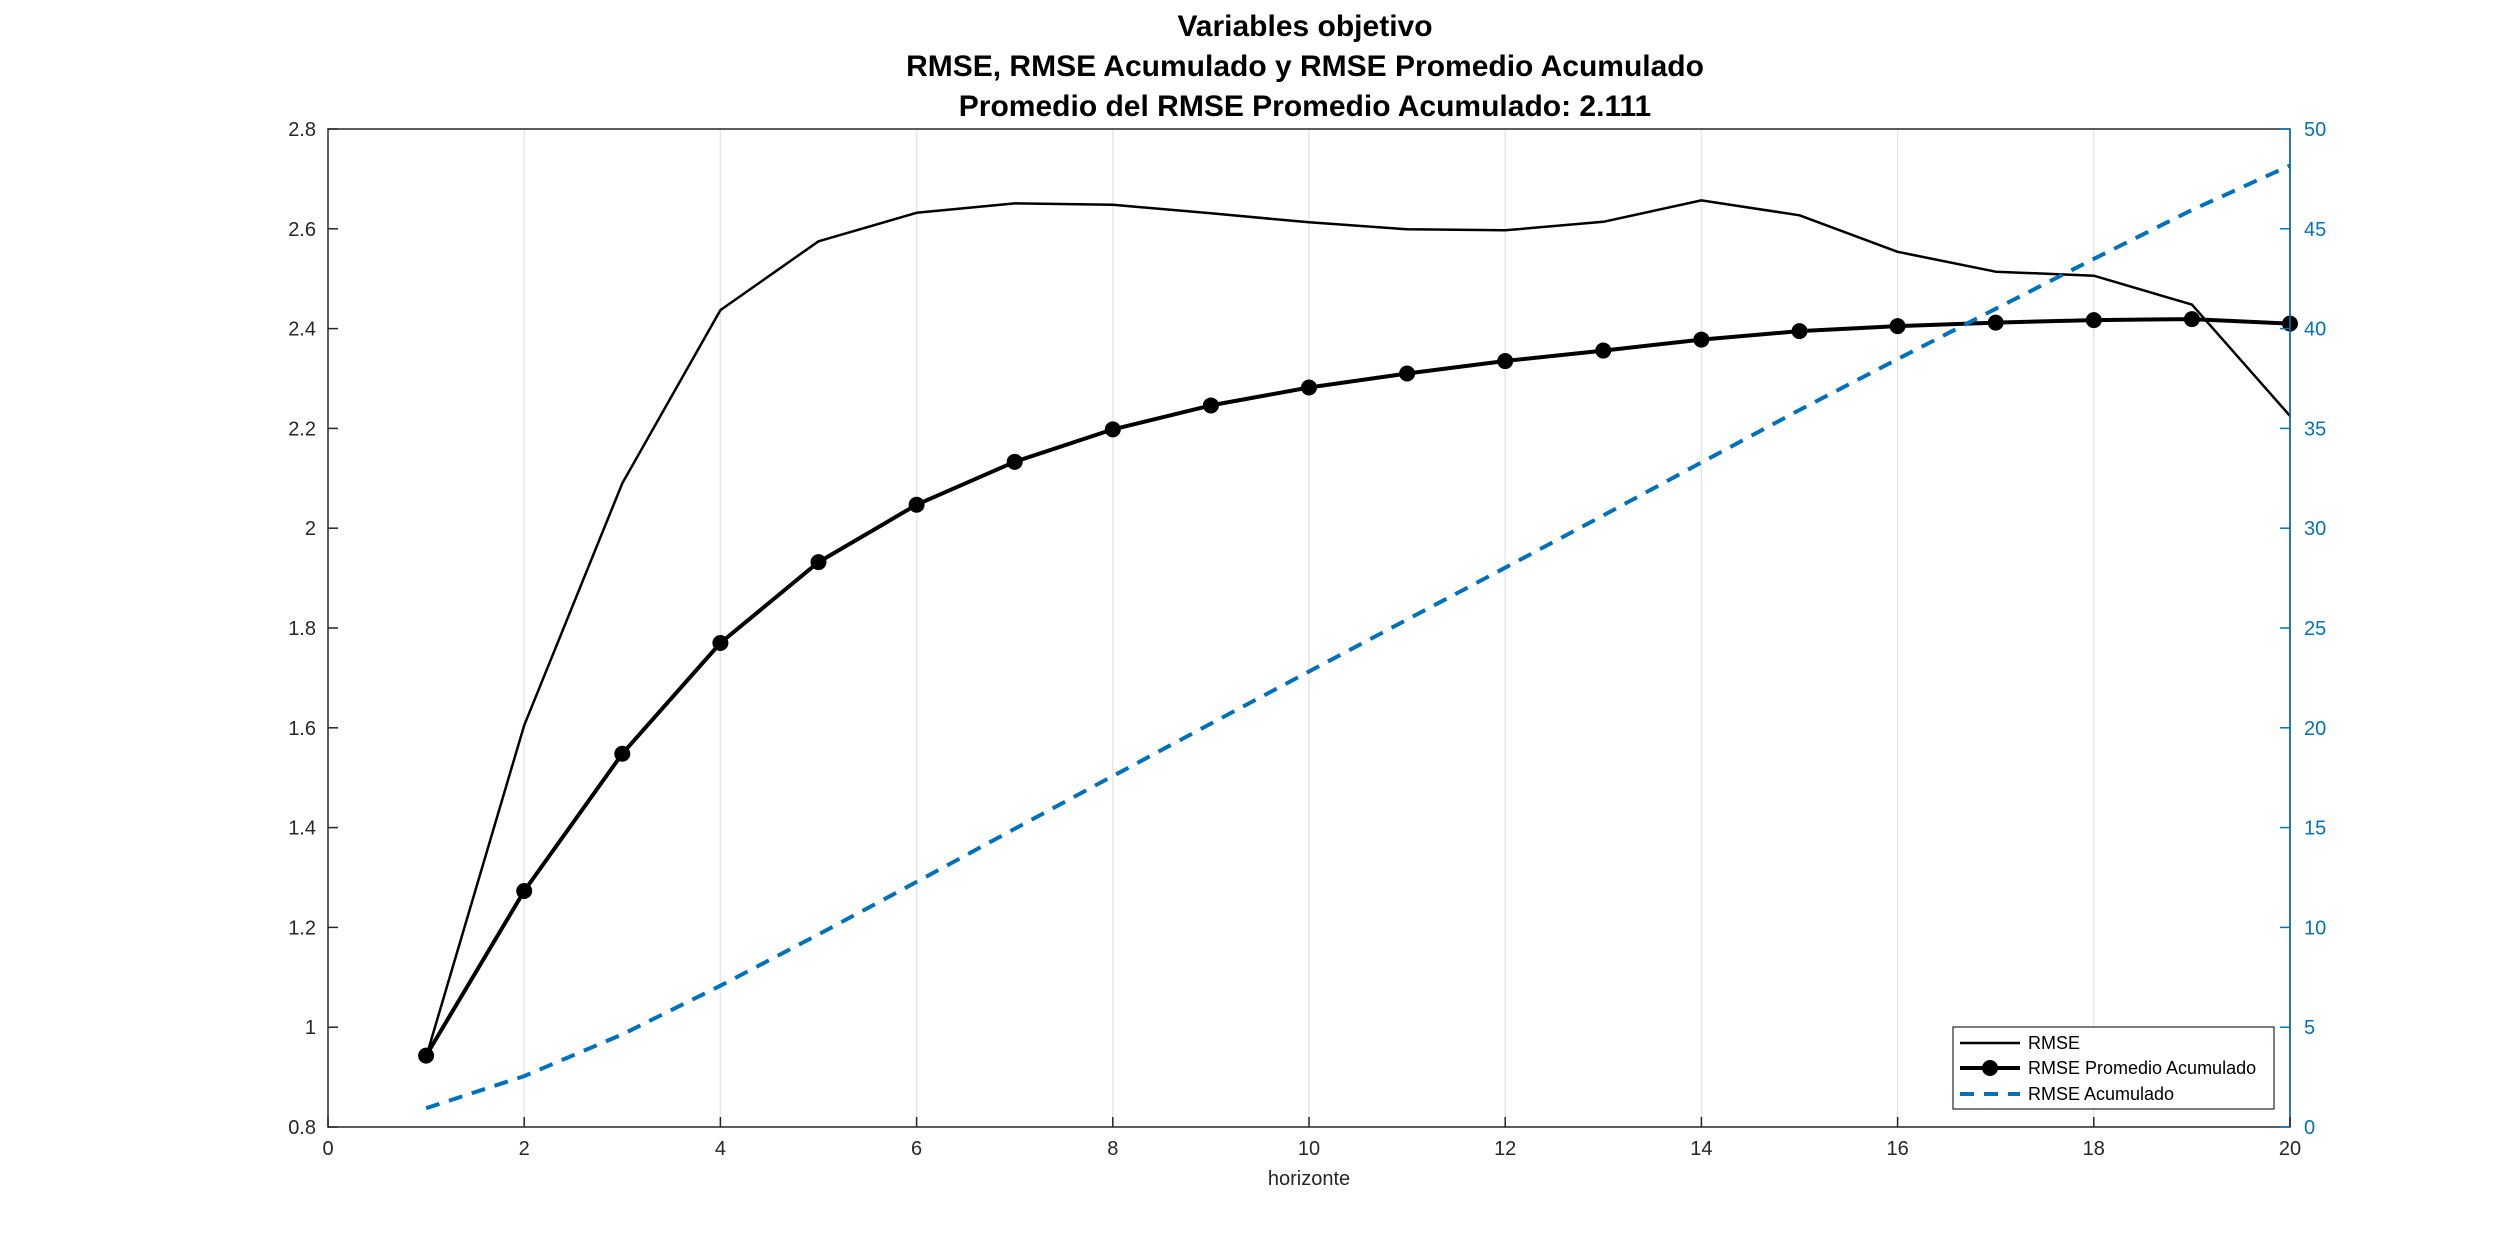  I want to click on y-tick-label-right: 10, so click(2315, 928).